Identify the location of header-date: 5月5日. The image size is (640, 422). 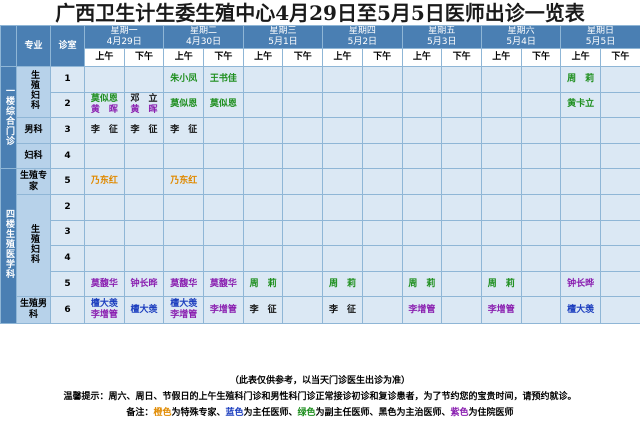
(600, 42).